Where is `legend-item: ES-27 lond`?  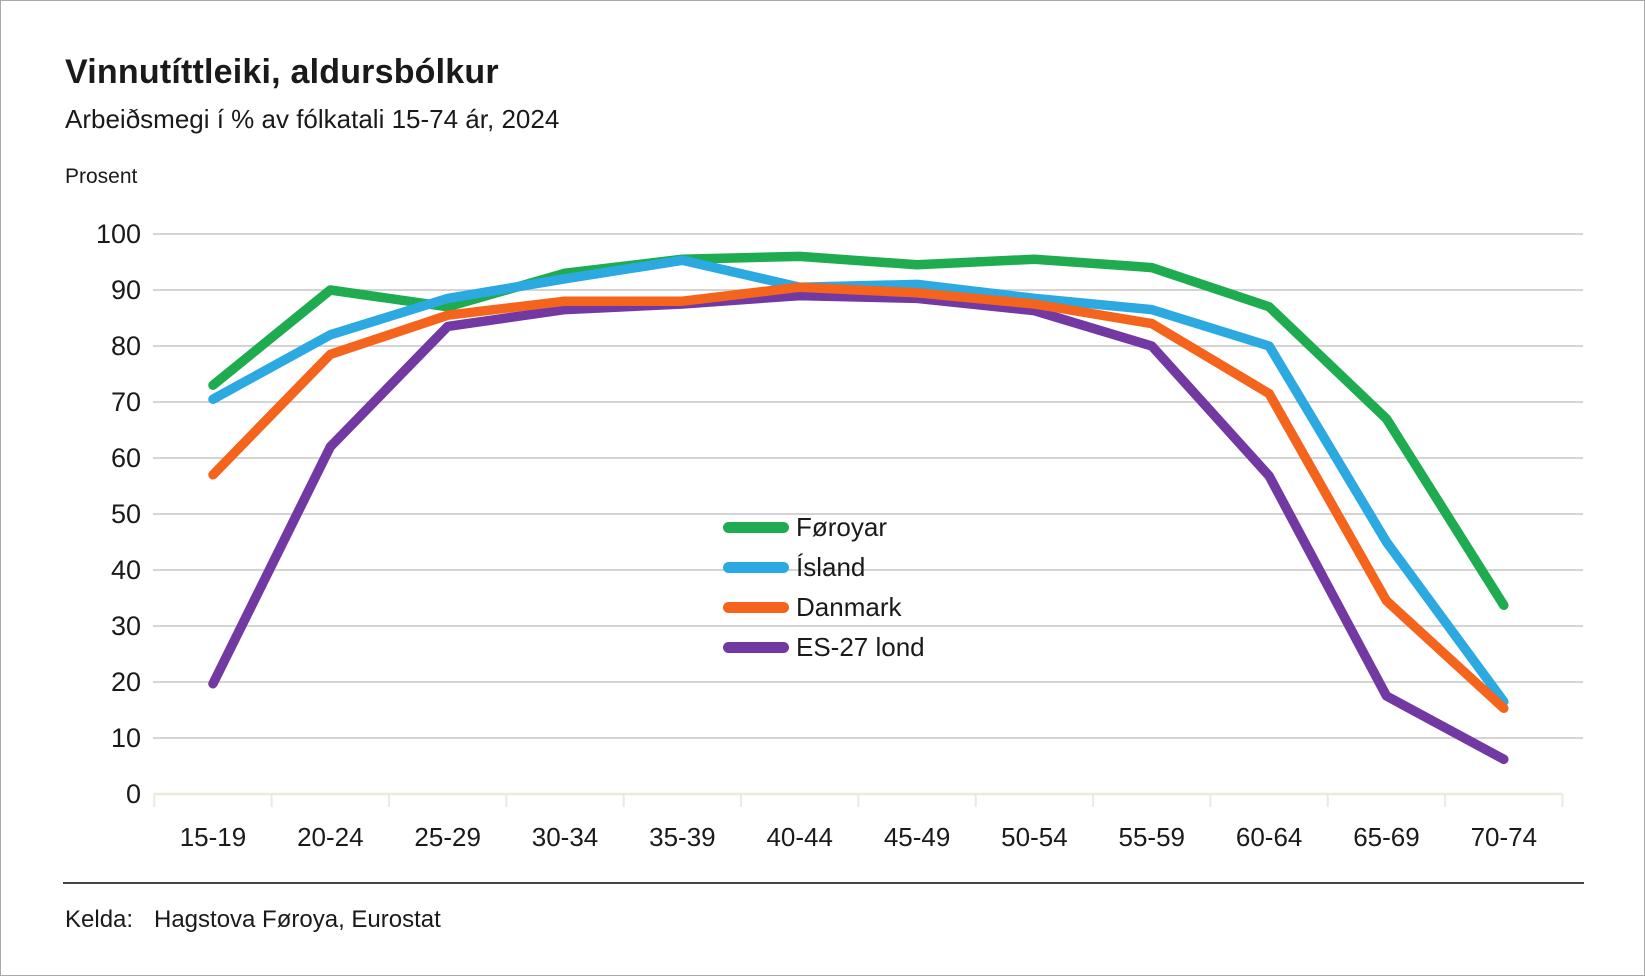 legend-item: ES-27 lond is located at coordinates (824, 647).